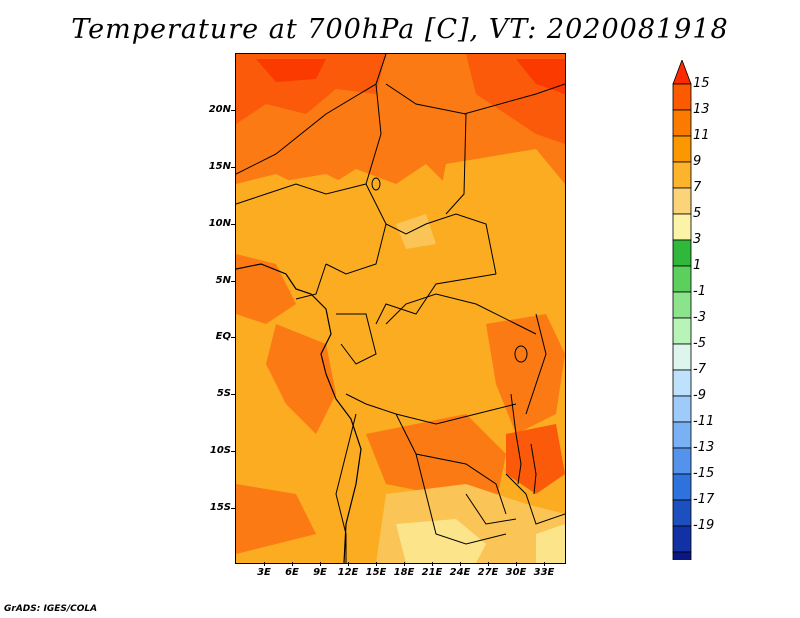 This screenshot has height=618, width=800. What do you see at coordinates (699, 317) in the screenshot?
I see `colorbar-label: -3` at bounding box center [699, 317].